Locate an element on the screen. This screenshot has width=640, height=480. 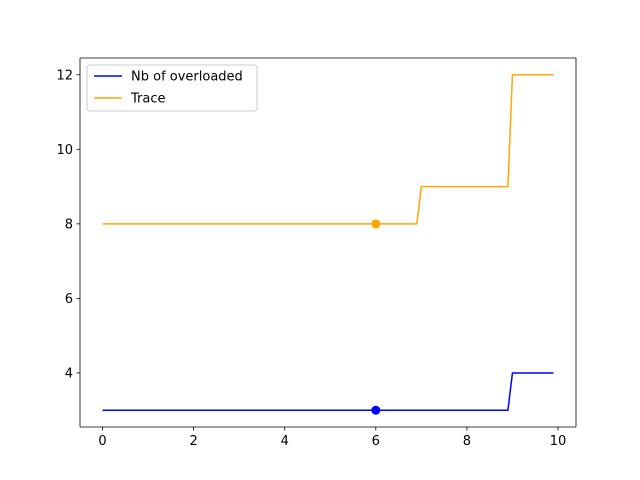
x-tick-label: 10 is located at coordinates (558, 441).